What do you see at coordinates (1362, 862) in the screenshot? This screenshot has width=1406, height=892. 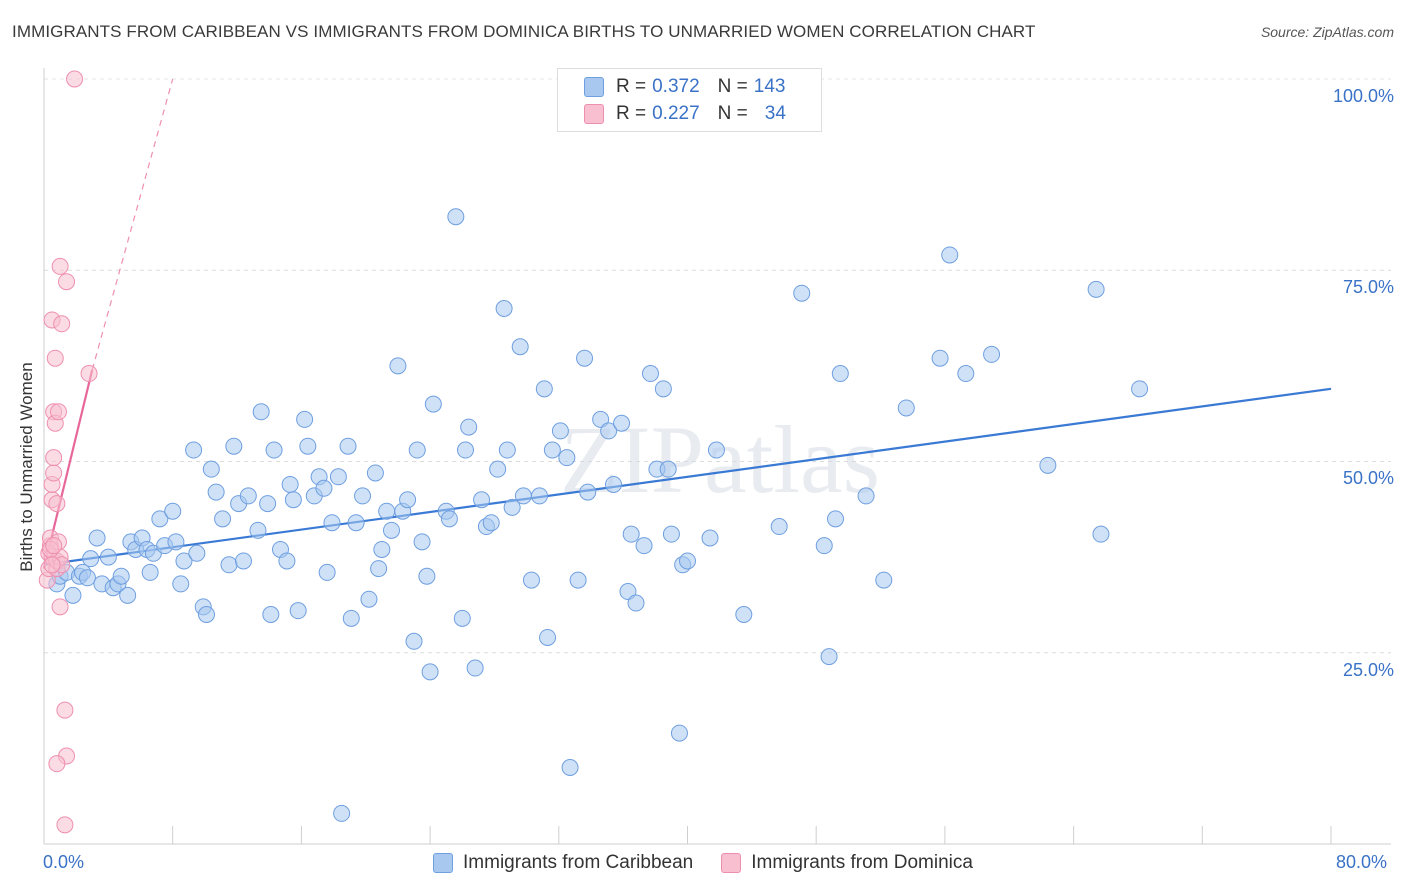 I see `x-tick-max: 80.0%` at bounding box center [1362, 862].